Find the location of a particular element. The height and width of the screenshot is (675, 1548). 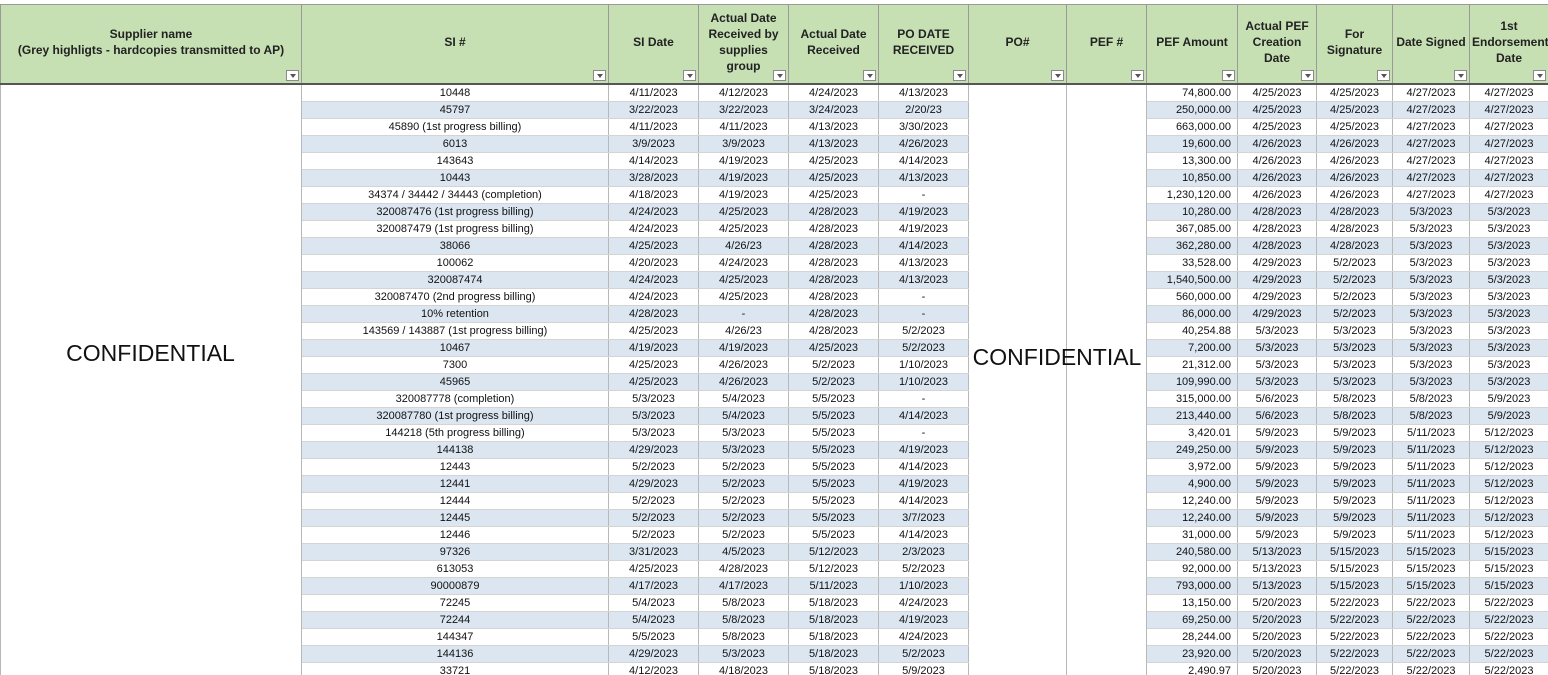

cell: 4/13/2023 is located at coordinates (923, 280).